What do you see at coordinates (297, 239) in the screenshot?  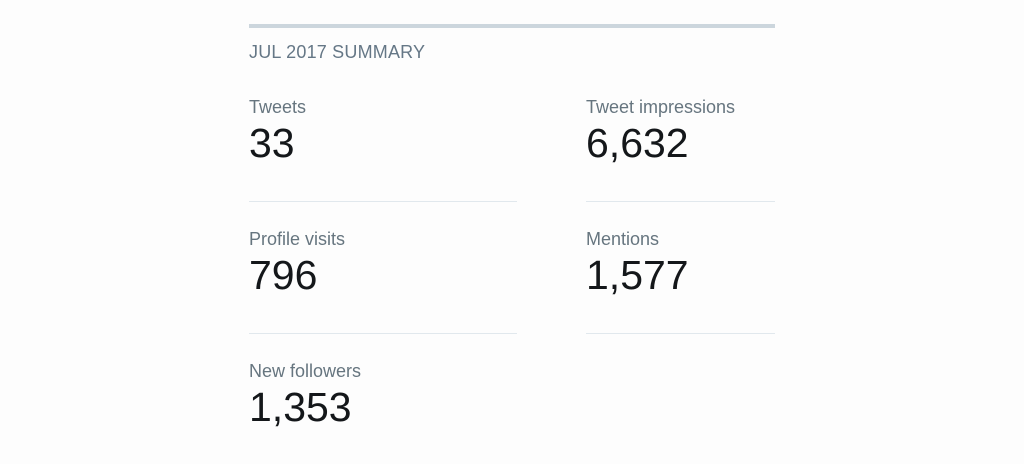 I see `metric-label: Profile visits` at bounding box center [297, 239].